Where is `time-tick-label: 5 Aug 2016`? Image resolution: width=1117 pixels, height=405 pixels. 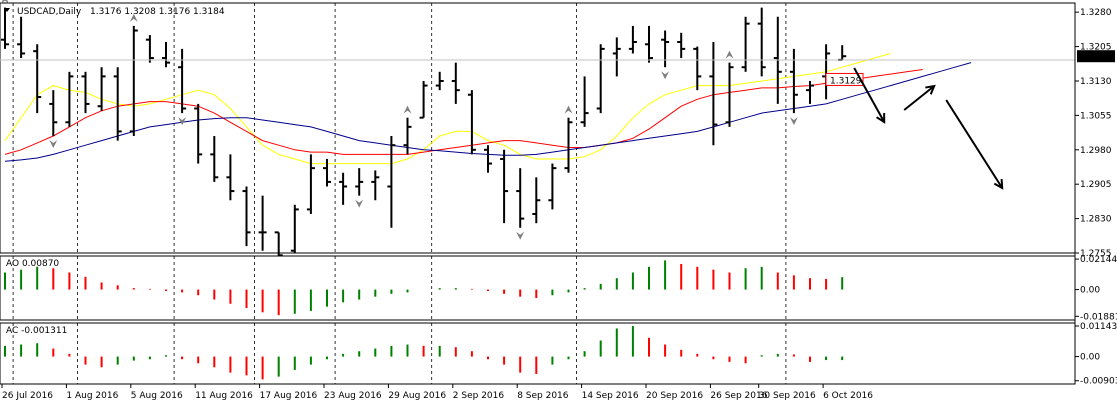 time-tick-label: 5 Aug 2016 is located at coordinates (157, 396).